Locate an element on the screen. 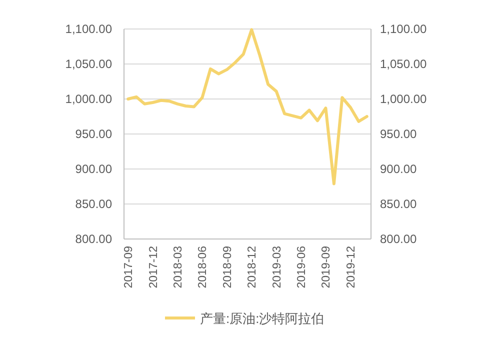  y-tick-label: 1,000.00 is located at coordinates (88, 99).